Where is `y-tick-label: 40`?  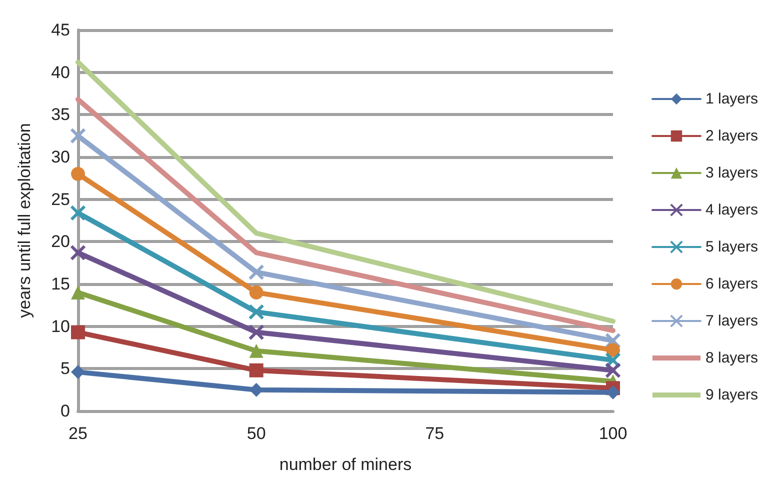 y-tick-label: 40 is located at coordinates (60, 72).